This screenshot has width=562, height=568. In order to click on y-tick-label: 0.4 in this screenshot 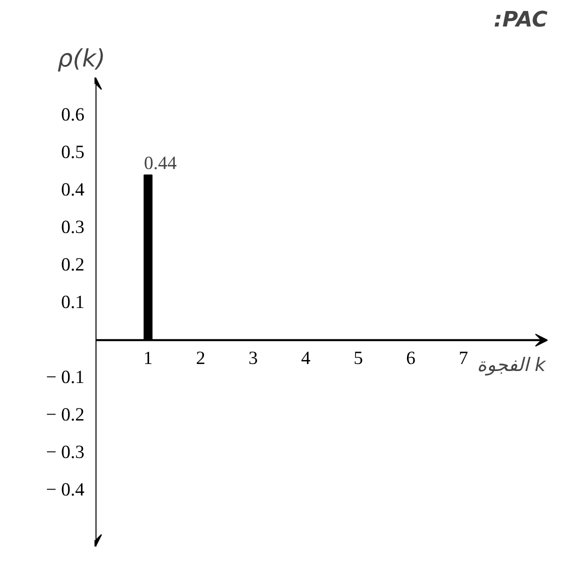, I will do `click(73, 190)`.